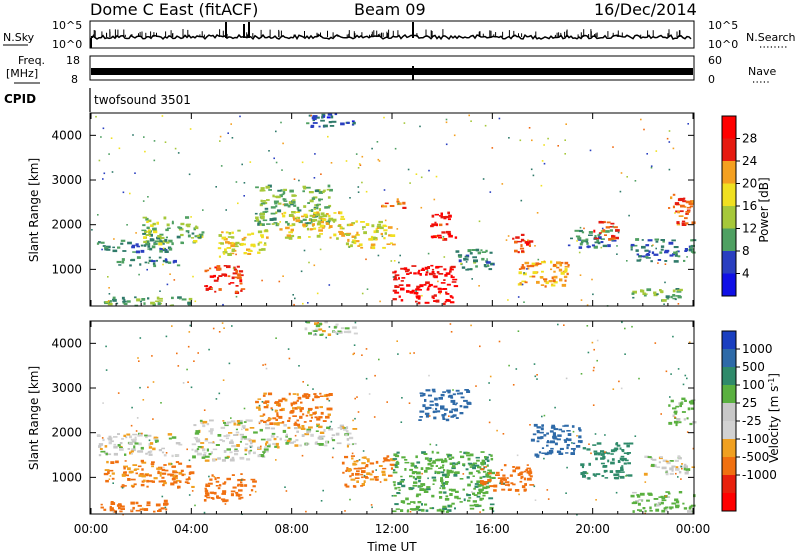  What do you see at coordinates (693, 529) in the screenshot?
I see `x-tick-label: 00:00` at bounding box center [693, 529].